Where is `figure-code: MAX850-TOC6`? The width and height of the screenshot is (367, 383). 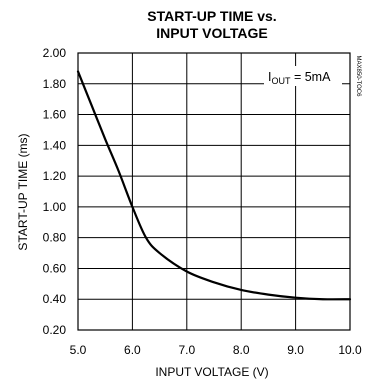 figure-code: MAX850-TOC6 is located at coordinates (358, 77).